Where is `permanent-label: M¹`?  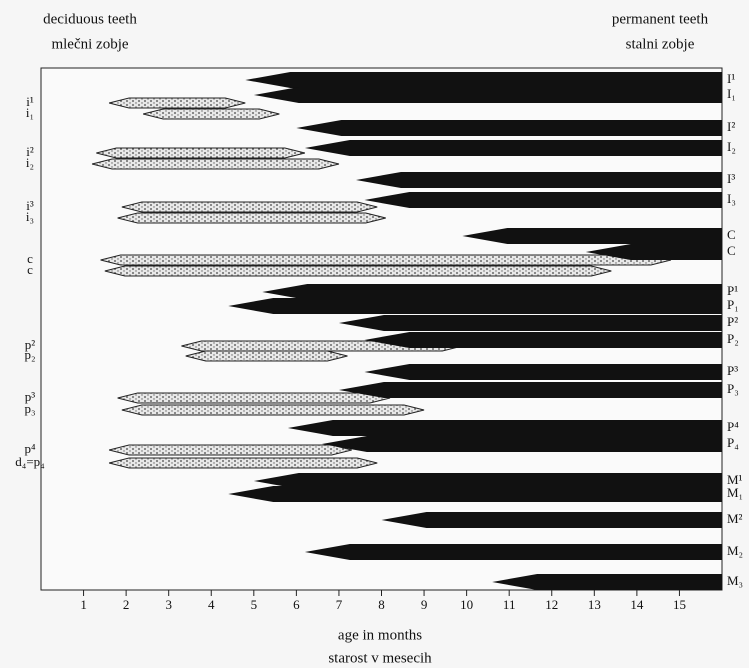
permanent-label: M¹ is located at coordinates (735, 479).